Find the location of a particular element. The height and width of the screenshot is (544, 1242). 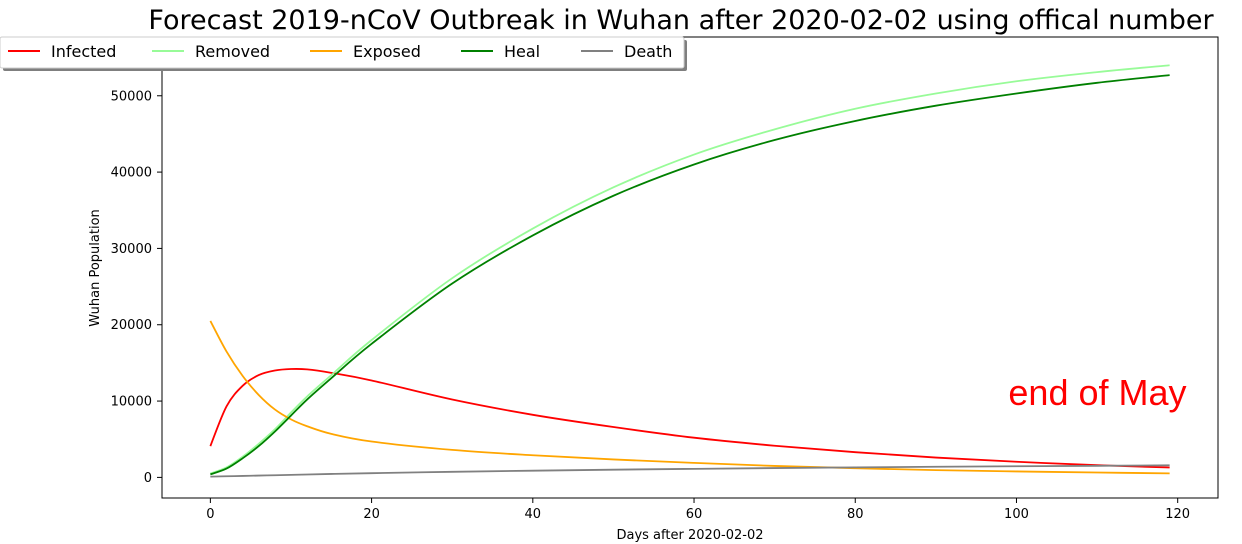

y-tick-label: 50000 is located at coordinates (131, 96).